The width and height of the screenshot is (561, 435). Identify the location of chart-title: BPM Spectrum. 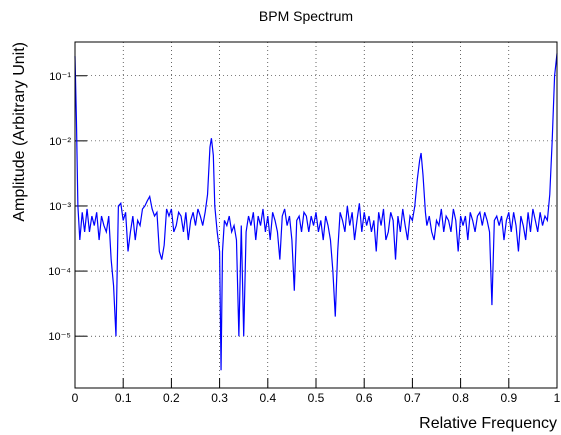
(306, 16).